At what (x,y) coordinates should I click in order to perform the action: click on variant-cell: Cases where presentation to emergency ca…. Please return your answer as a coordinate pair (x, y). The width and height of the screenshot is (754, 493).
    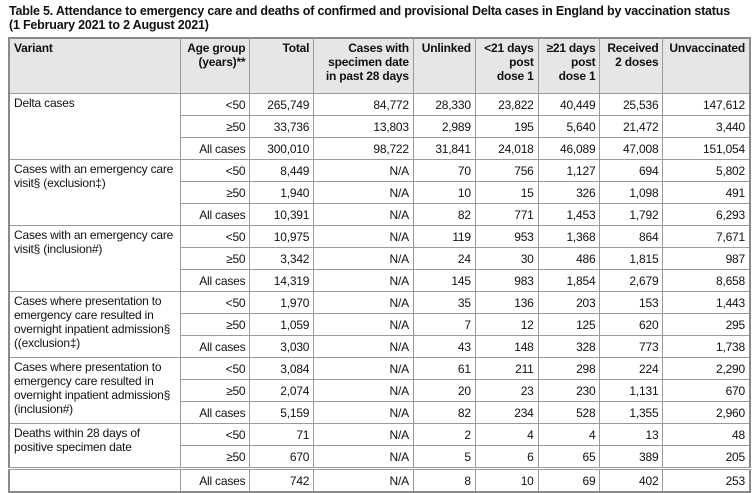
    Looking at the image, I should click on (94, 324).